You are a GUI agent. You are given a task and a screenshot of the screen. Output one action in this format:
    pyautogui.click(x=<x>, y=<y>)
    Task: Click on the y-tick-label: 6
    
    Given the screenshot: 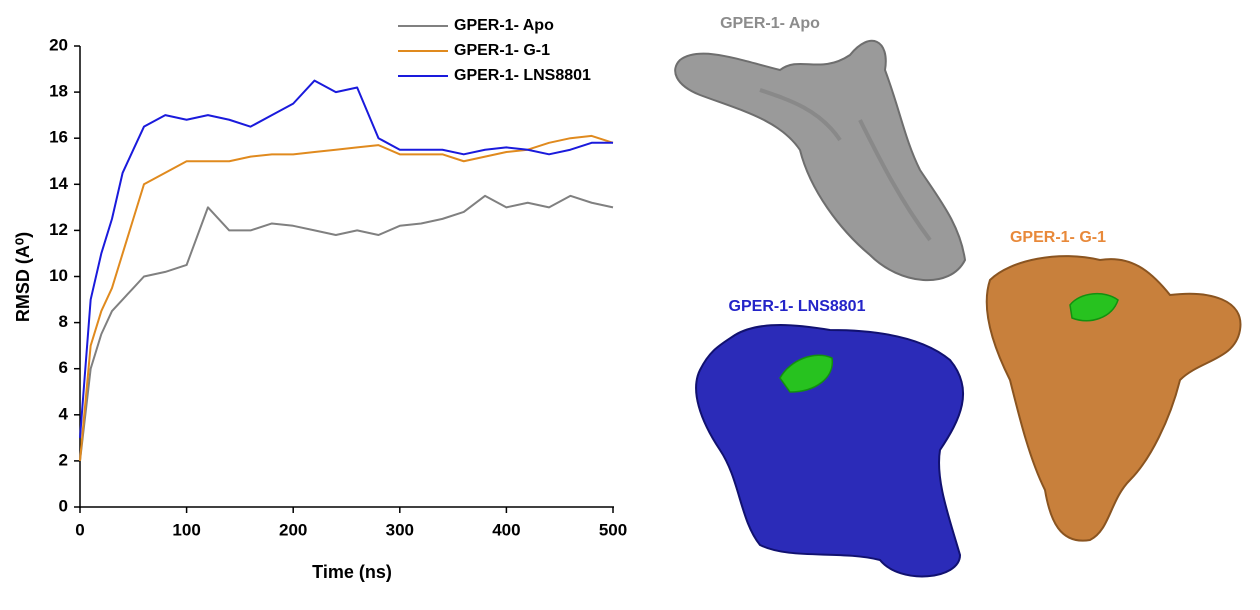 What is the action you would take?
    pyautogui.click(x=63, y=367)
    